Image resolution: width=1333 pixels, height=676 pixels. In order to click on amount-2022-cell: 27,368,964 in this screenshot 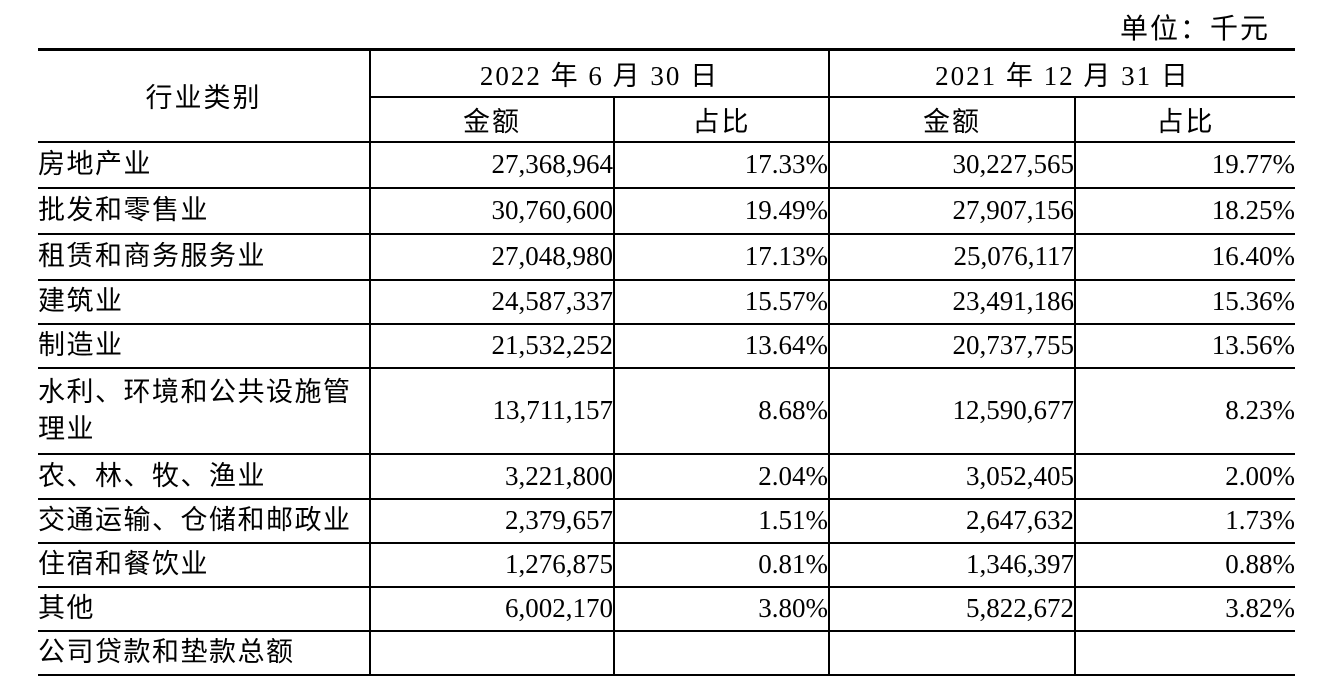, I will do `click(492, 164)`.